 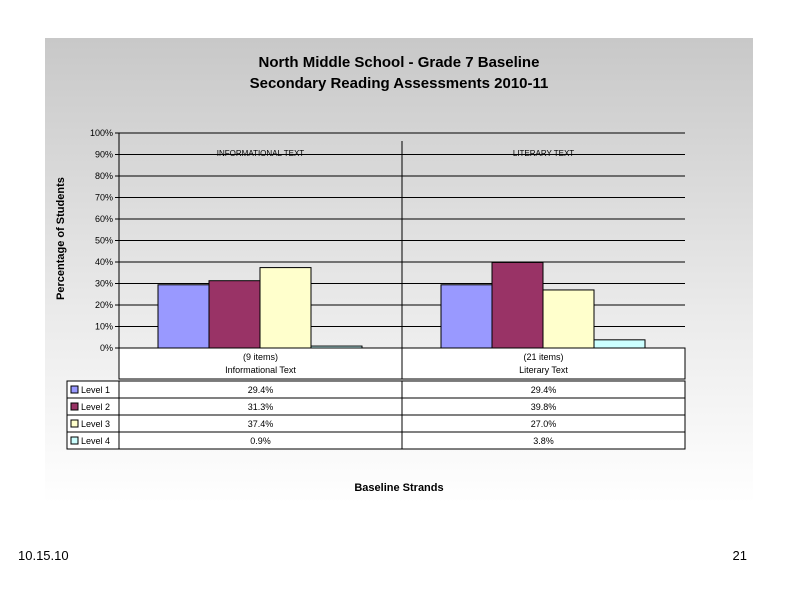 I want to click on data-label: 3.8%, so click(x=543, y=441).